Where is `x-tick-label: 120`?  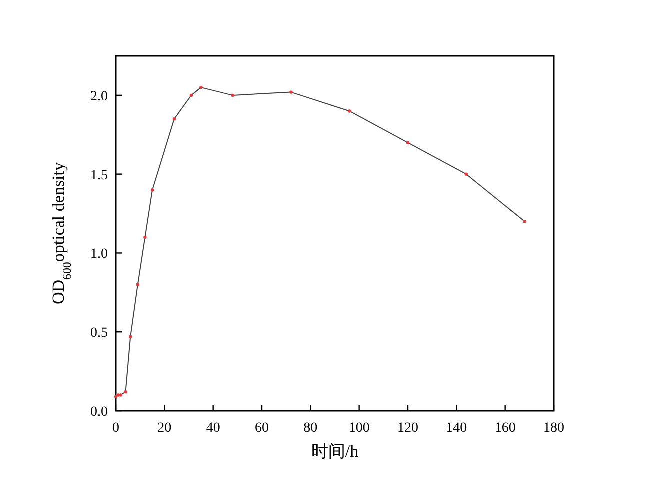 x-tick-label: 120 is located at coordinates (408, 428).